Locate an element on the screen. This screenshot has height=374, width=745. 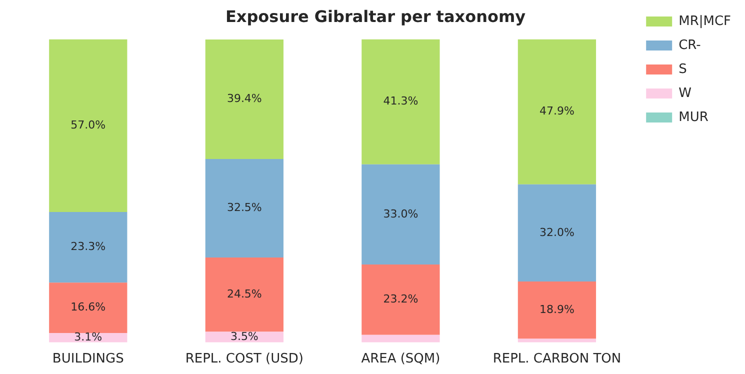
data-label: 41.3% is located at coordinates (400, 101).